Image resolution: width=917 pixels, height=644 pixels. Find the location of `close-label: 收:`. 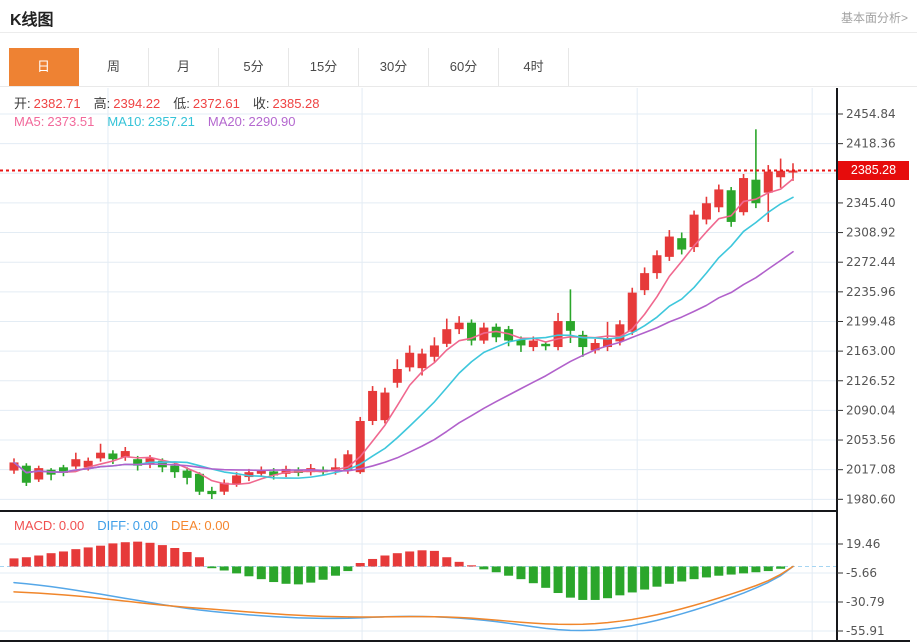

close-label: 收: is located at coordinates (261, 103).